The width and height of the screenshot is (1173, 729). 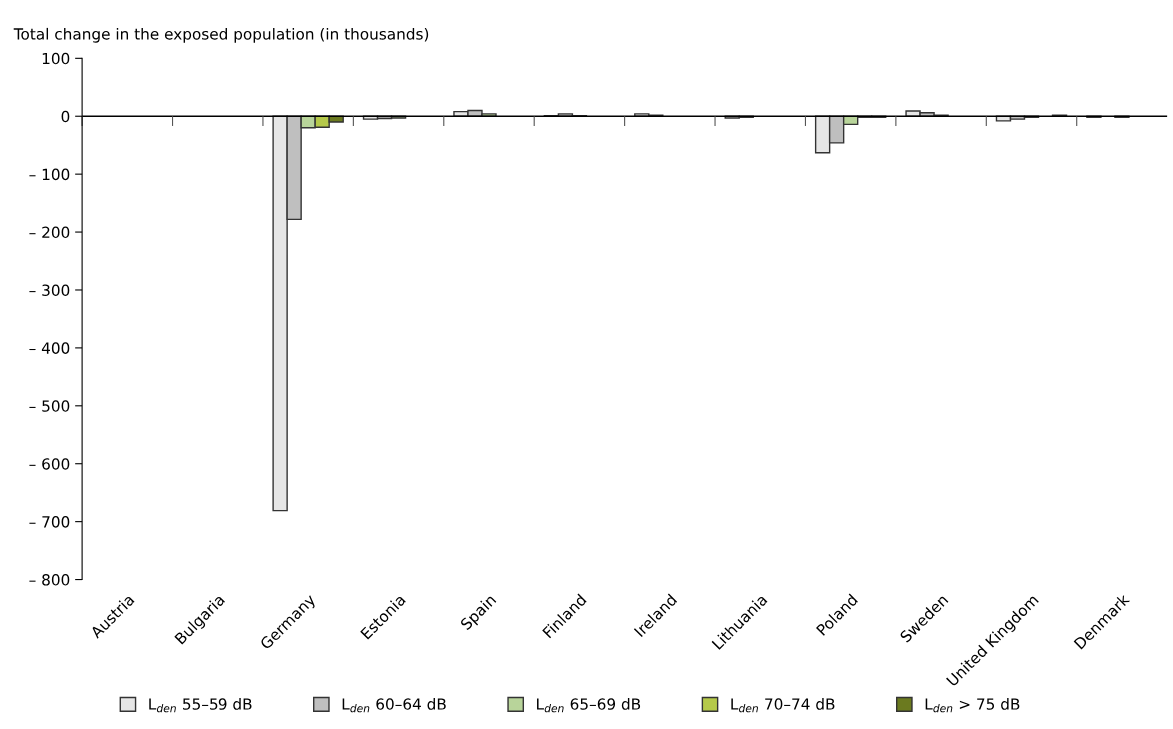 I want to click on y-tick-label: – 600, so click(x=49, y=464).